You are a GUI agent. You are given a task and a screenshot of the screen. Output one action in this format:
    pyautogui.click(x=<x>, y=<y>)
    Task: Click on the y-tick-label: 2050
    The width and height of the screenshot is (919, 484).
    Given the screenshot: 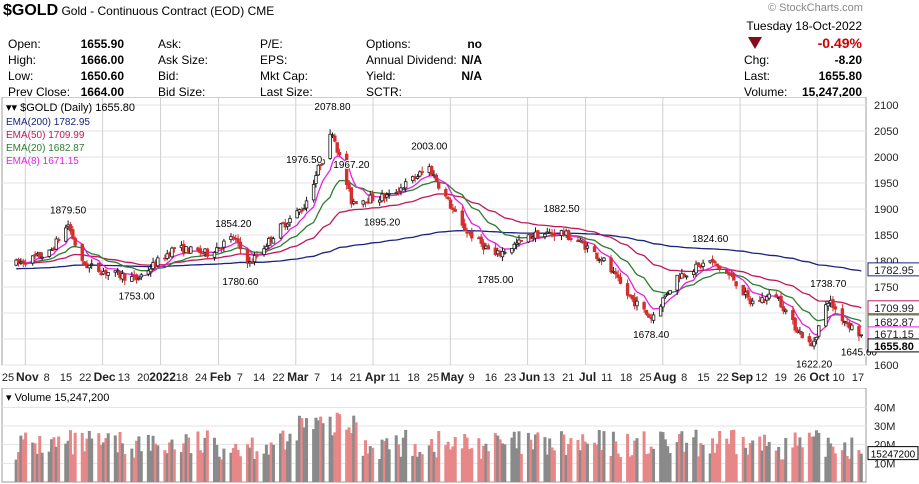 What is the action you would take?
    pyautogui.click(x=886, y=132)
    